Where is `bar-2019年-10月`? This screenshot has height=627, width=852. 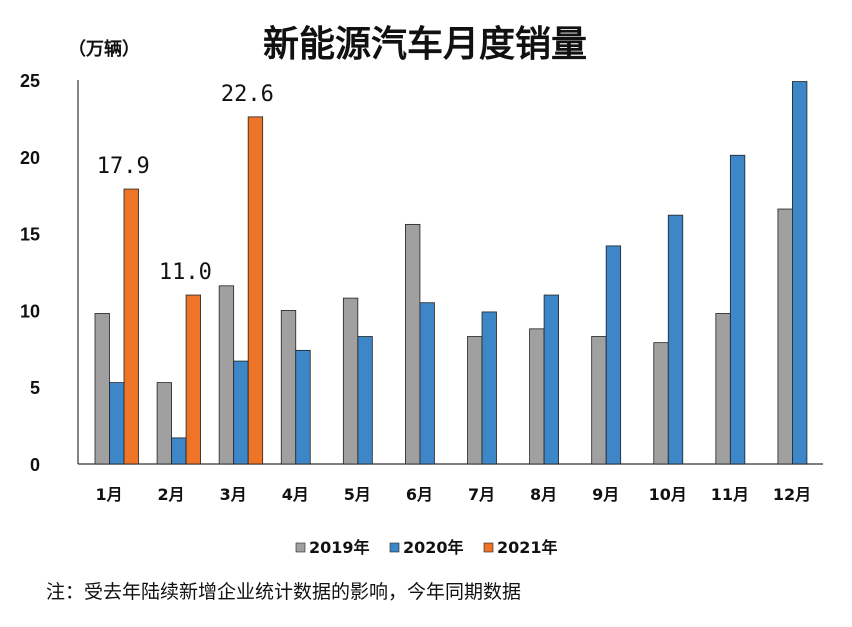 bar-2019年-10月 is located at coordinates (661, 403).